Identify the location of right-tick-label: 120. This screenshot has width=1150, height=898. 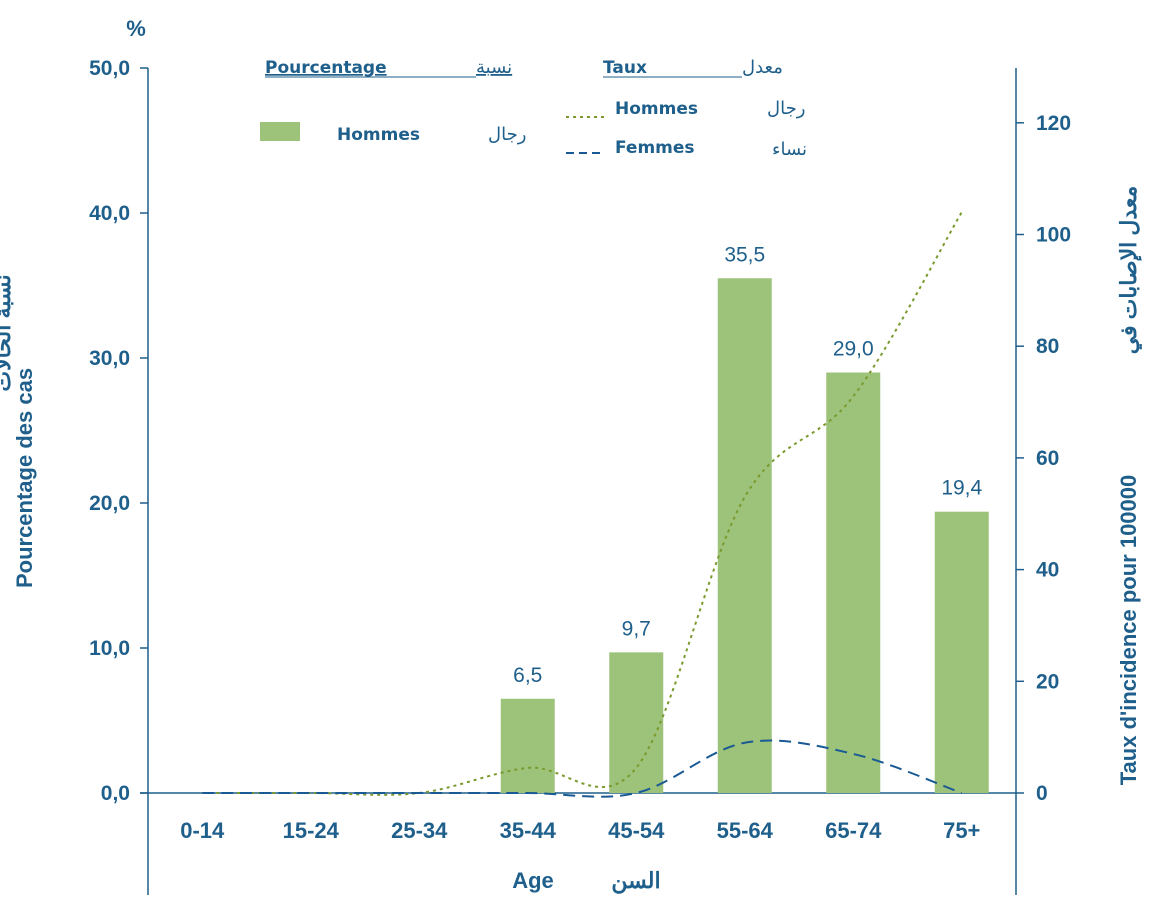
(1053, 123).